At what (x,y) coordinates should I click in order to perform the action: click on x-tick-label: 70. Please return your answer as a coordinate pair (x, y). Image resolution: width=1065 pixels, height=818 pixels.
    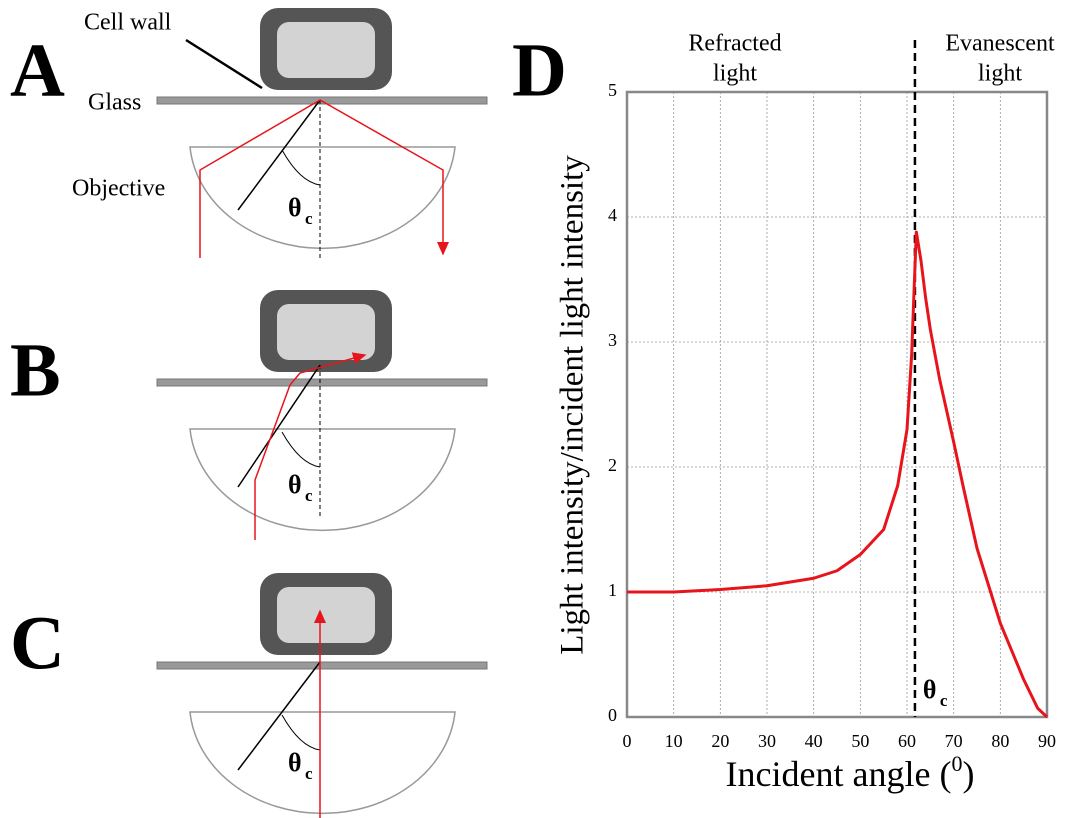
    Looking at the image, I should click on (954, 741).